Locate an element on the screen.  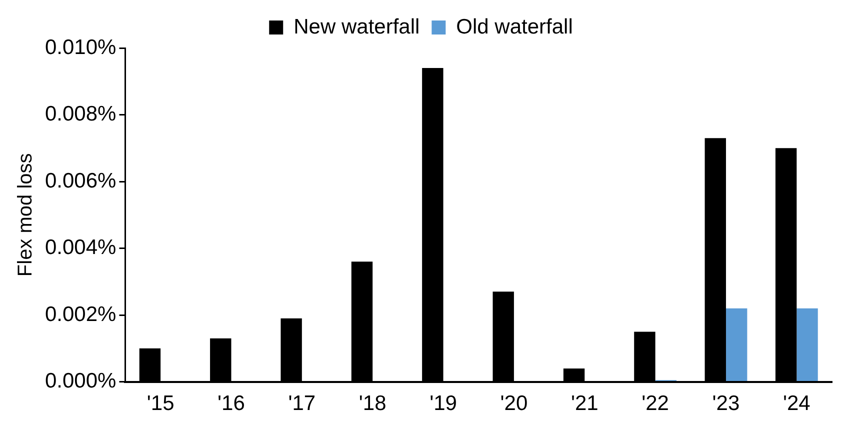
x-tick-label: '15 is located at coordinates (160, 404).